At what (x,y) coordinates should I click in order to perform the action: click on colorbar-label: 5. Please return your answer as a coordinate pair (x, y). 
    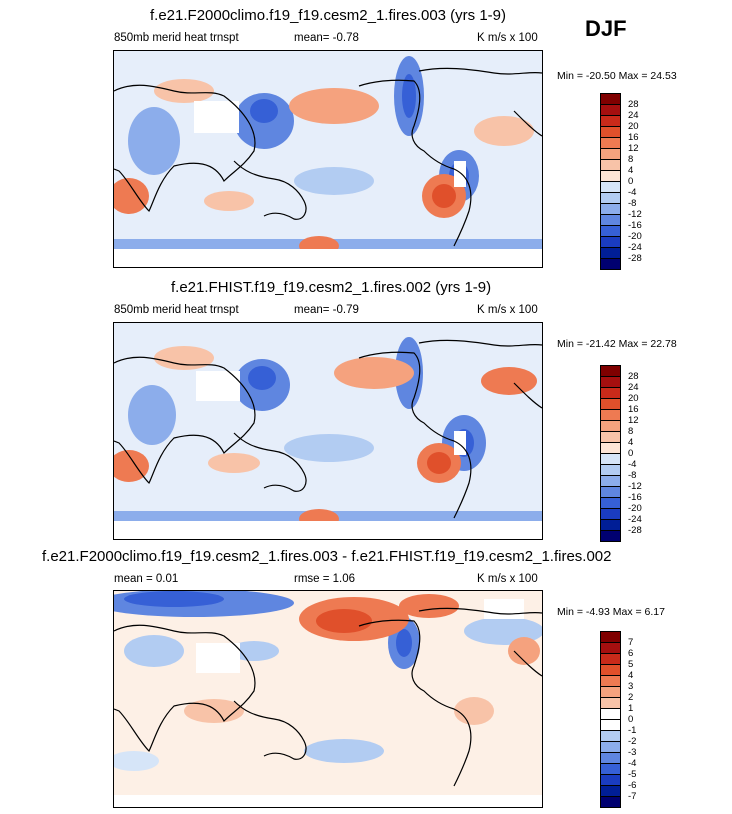
    Looking at the image, I should click on (631, 664).